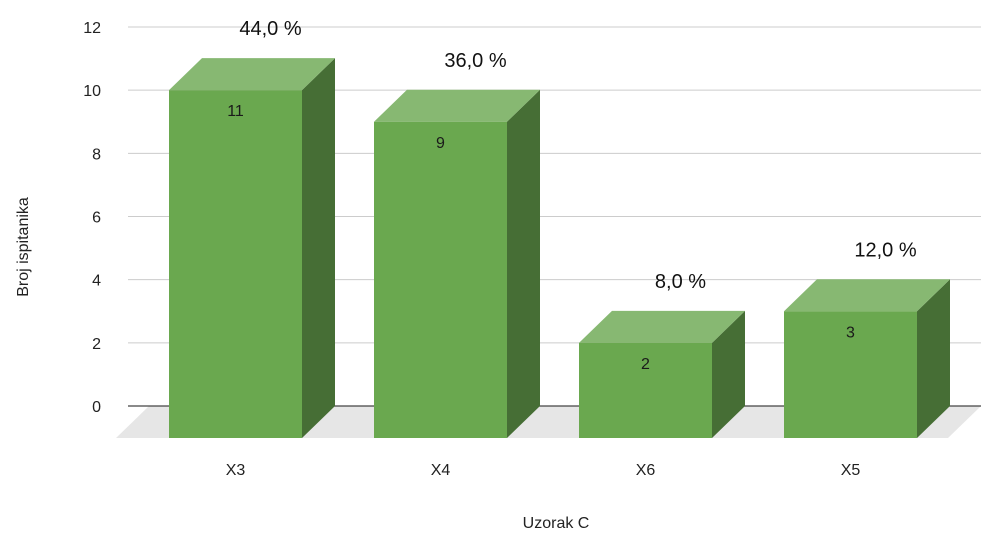  I want to click on y-tick-label: 2, so click(96, 344).